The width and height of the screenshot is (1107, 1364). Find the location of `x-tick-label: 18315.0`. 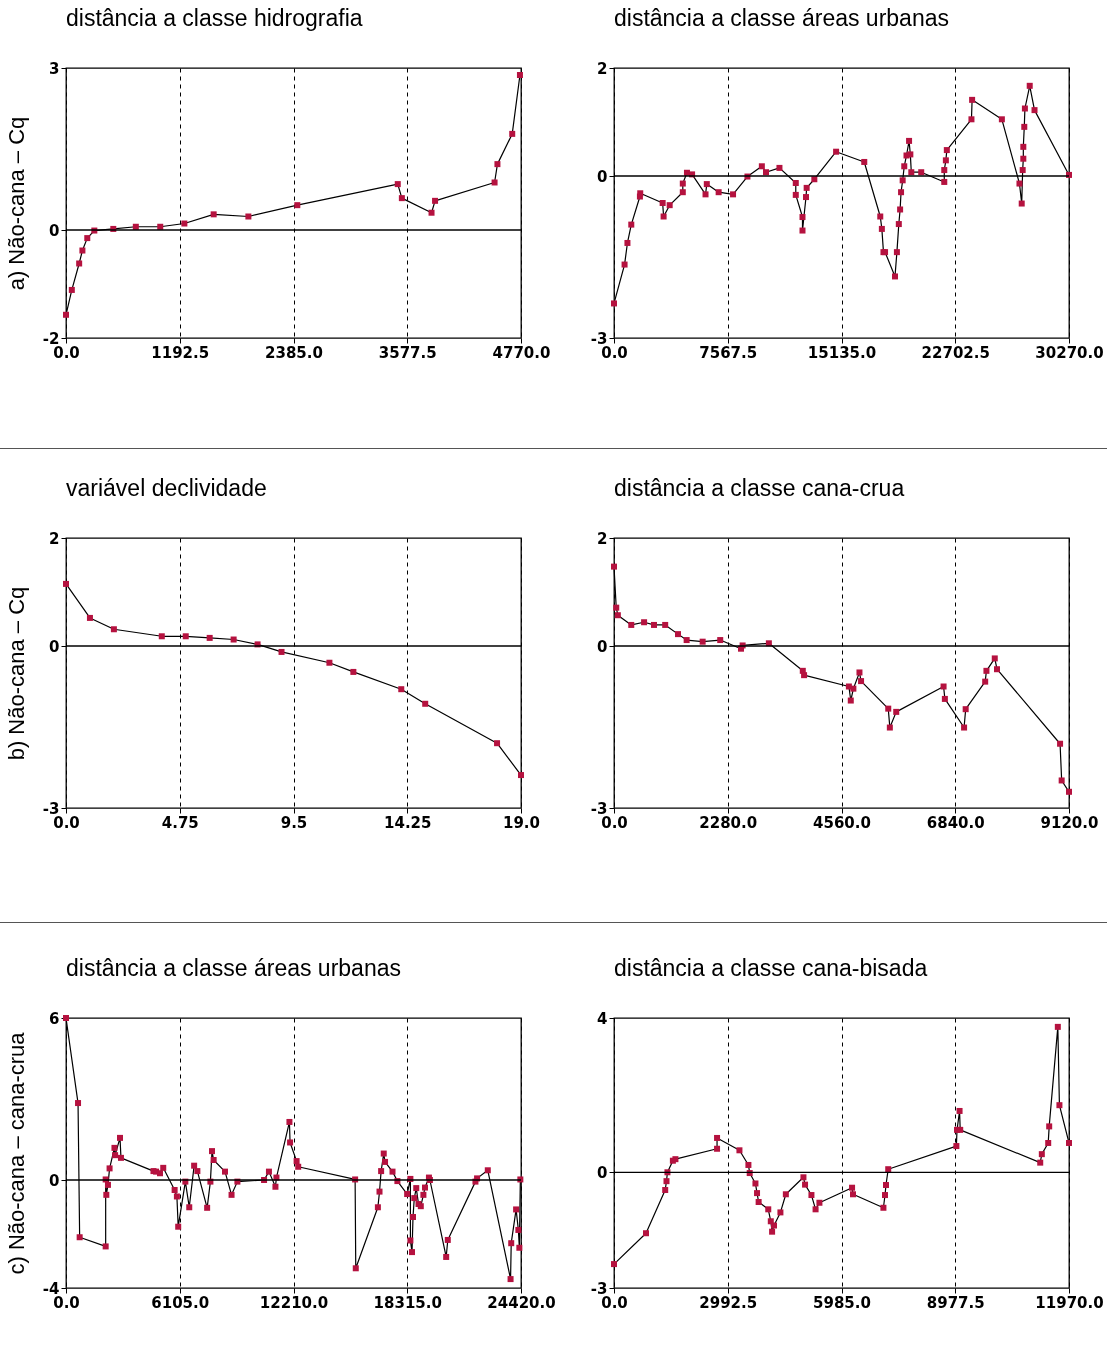

x-tick-label: 18315.0 is located at coordinates (407, 1302).